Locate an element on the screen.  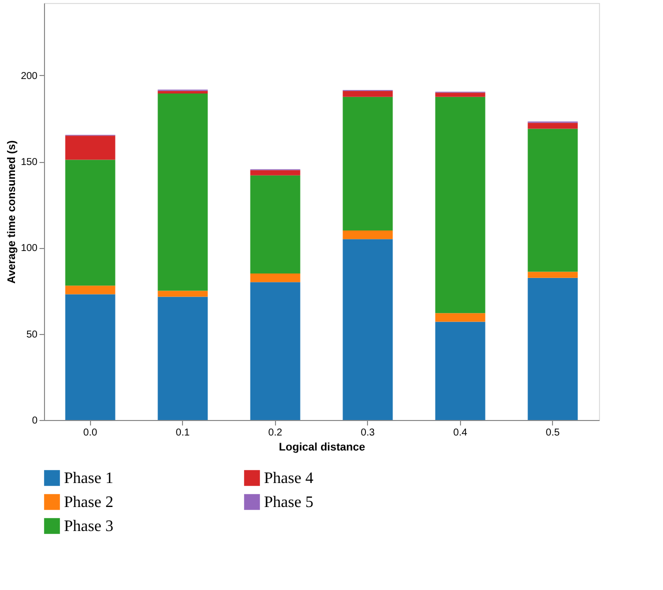
legend-label: Phase 2 is located at coordinates (89, 502).